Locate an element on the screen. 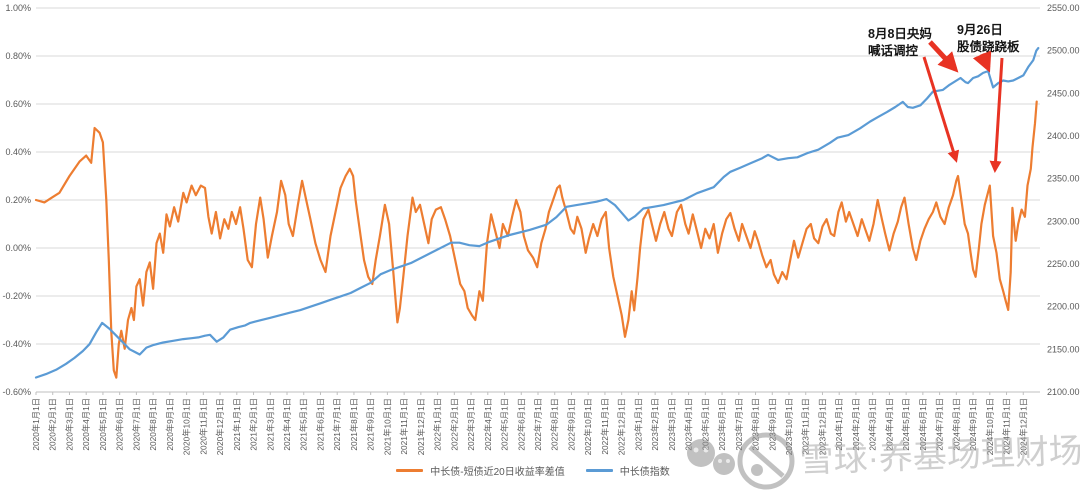  x-axis-tick-label: 2024年9月1日 is located at coordinates (973, 424).